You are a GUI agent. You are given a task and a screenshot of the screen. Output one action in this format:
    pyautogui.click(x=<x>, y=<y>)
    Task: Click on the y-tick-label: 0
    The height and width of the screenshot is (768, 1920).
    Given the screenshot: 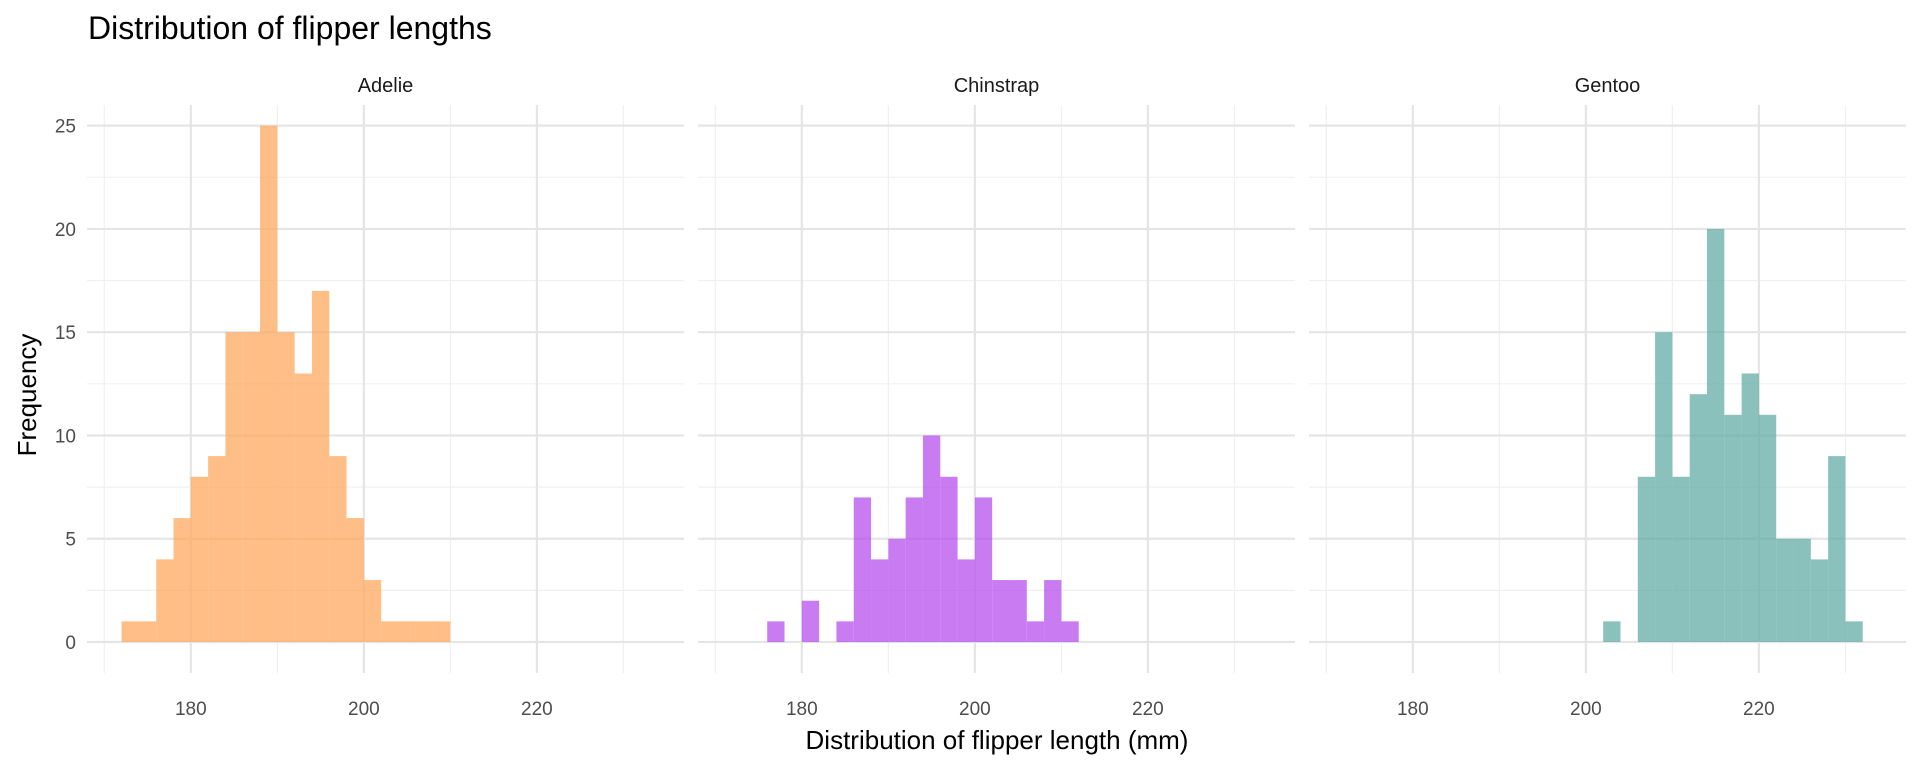 What is the action you would take?
    pyautogui.click(x=70, y=643)
    